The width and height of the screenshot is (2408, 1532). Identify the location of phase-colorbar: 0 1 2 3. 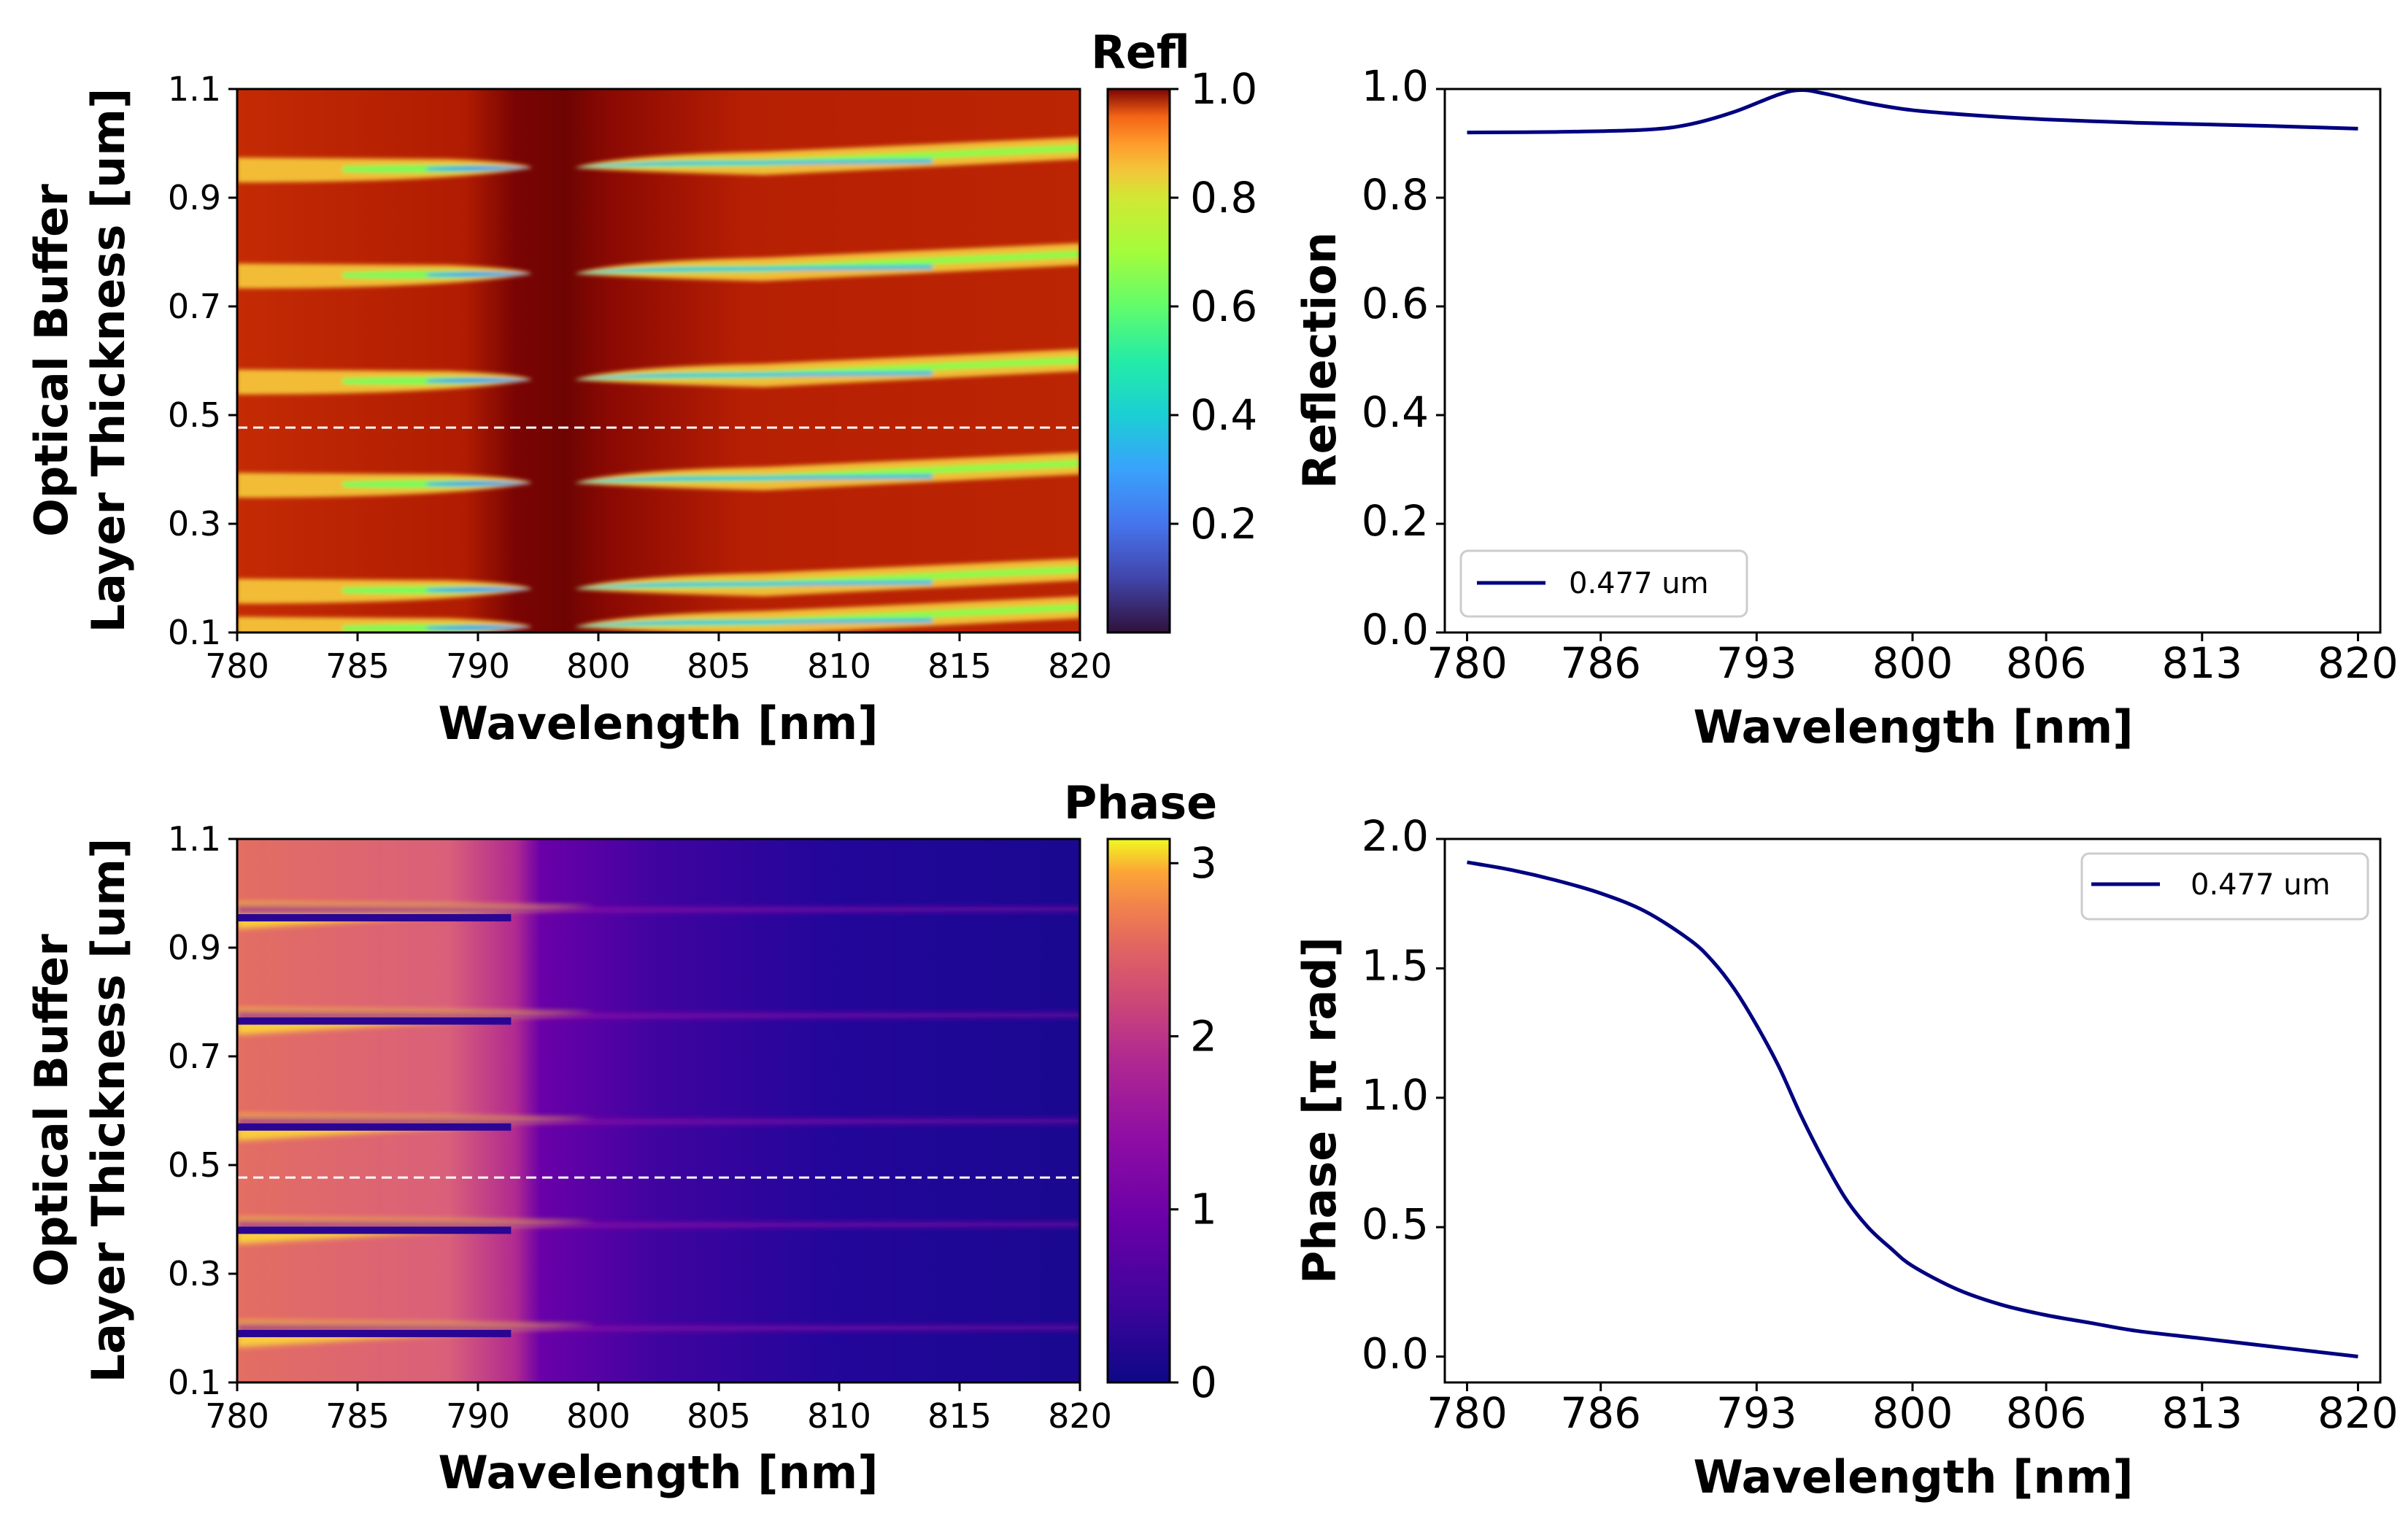
(1161, 1122).